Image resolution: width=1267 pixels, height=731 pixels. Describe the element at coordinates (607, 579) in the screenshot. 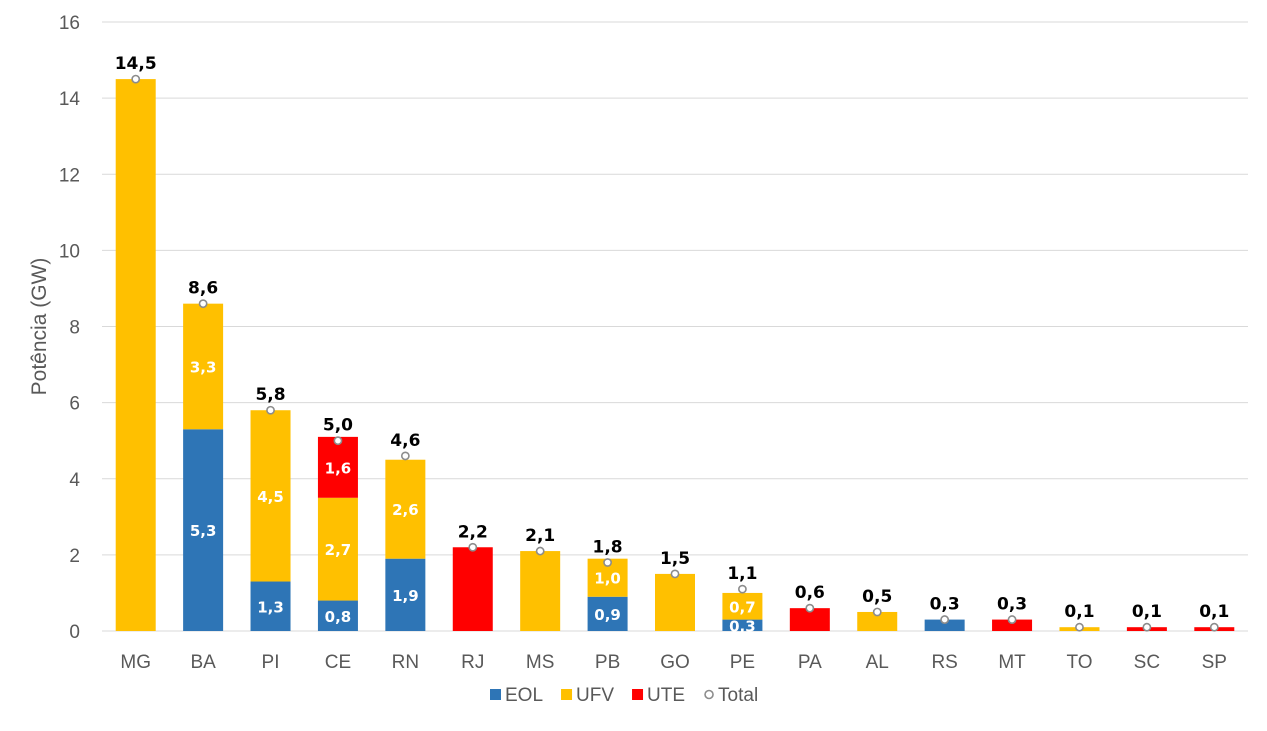

I see `segment-label-ufv-pb: 1,0` at that location.